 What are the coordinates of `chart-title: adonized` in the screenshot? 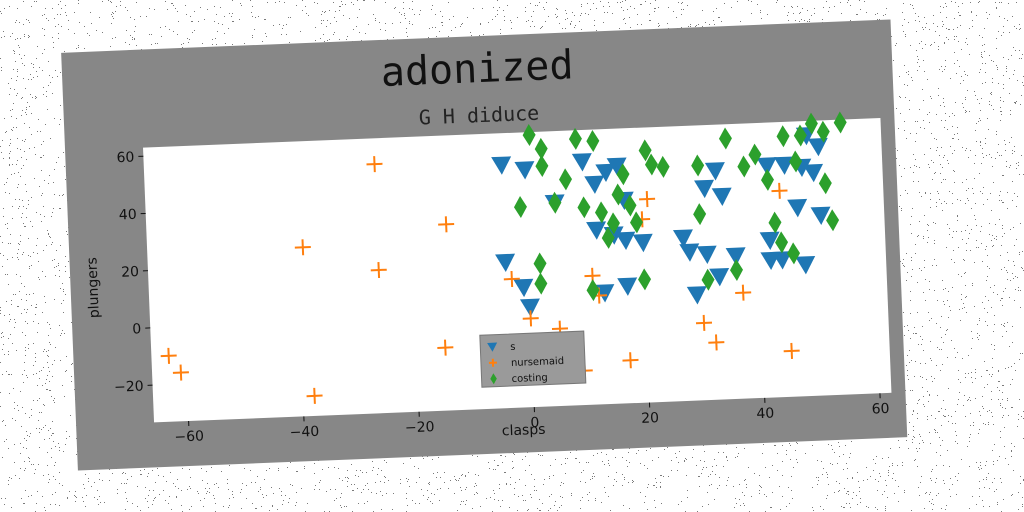 It's located at (477, 69).